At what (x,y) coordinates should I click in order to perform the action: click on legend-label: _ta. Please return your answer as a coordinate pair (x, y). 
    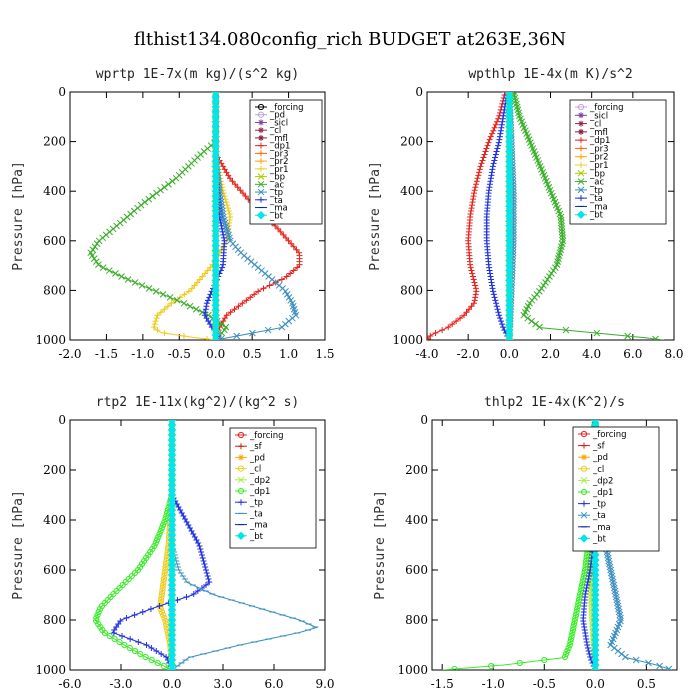
    Looking at the image, I should click on (256, 514).